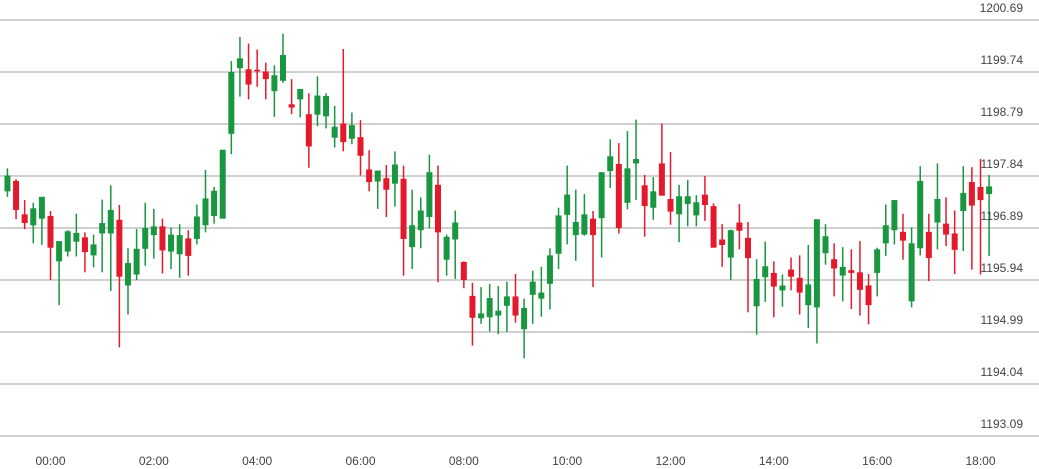 The width and height of the screenshot is (1039, 469). Describe the element at coordinates (1002, 164) in the screenshot. I see `y-tick-label: 1197.84` at that location.